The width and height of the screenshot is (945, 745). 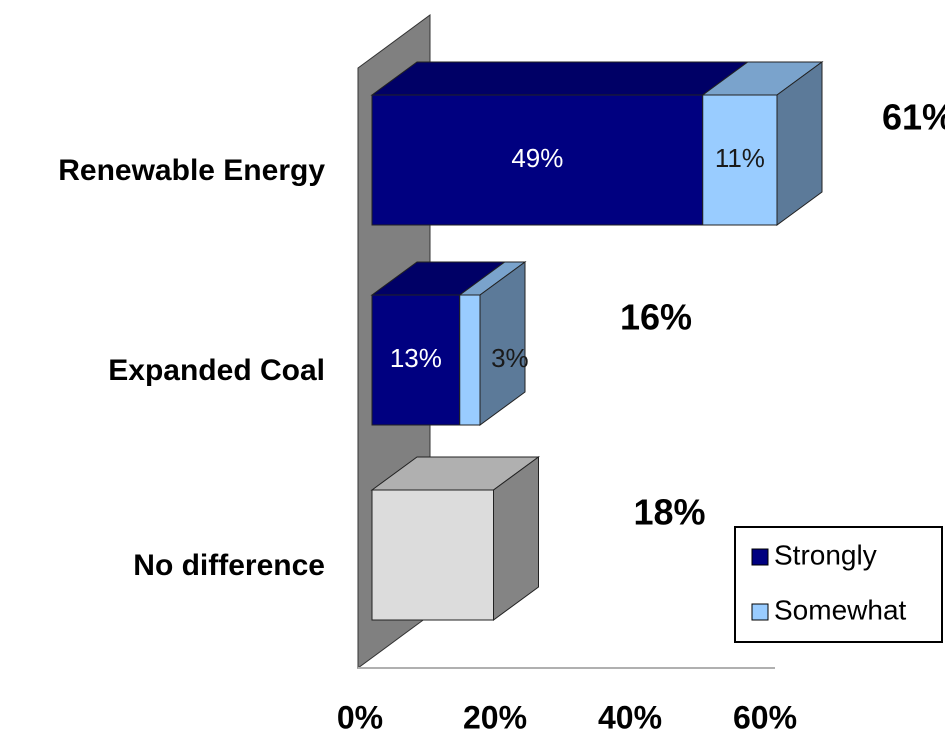 What do you see at coordinates (838, 584) in the screenshot?
I see `legend-box` at bounding box center [838, 584].